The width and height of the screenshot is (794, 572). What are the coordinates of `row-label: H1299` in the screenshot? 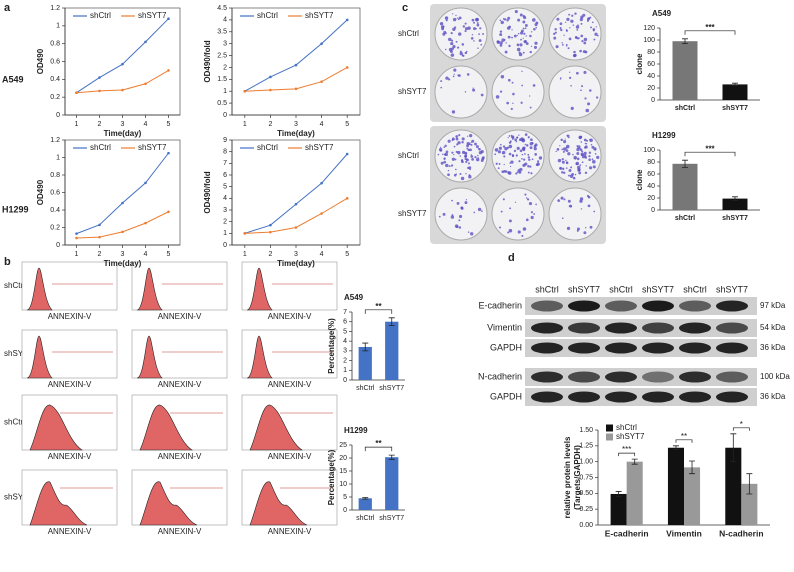 It's located at (15, 209).